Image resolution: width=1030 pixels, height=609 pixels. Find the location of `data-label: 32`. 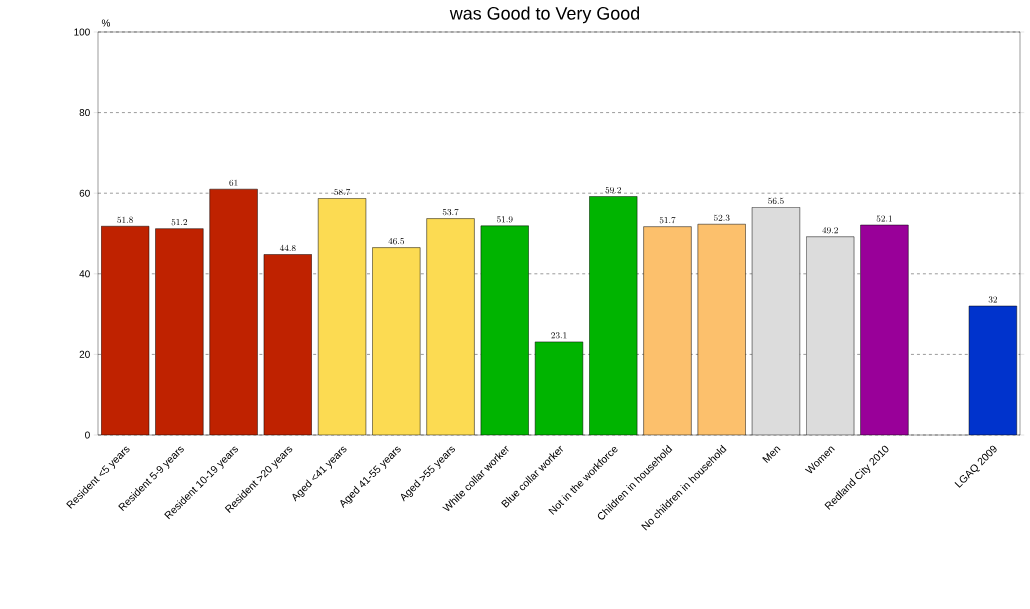

data-label: 32 is located at coordinates (993, 299).